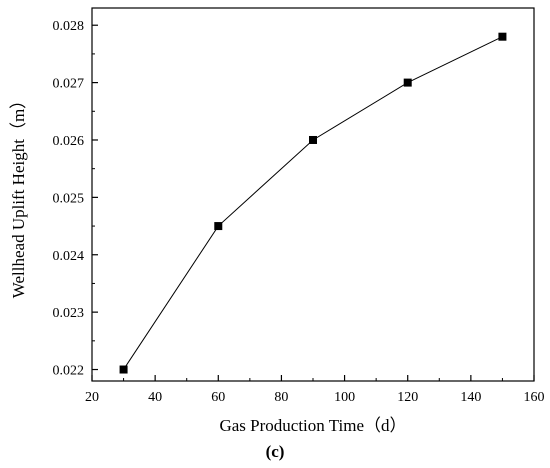 The image size is (550, 468). Describe the element at coordinates (69, 198) in the screenshot. I see `y-tick-label: 0.025` at that location.